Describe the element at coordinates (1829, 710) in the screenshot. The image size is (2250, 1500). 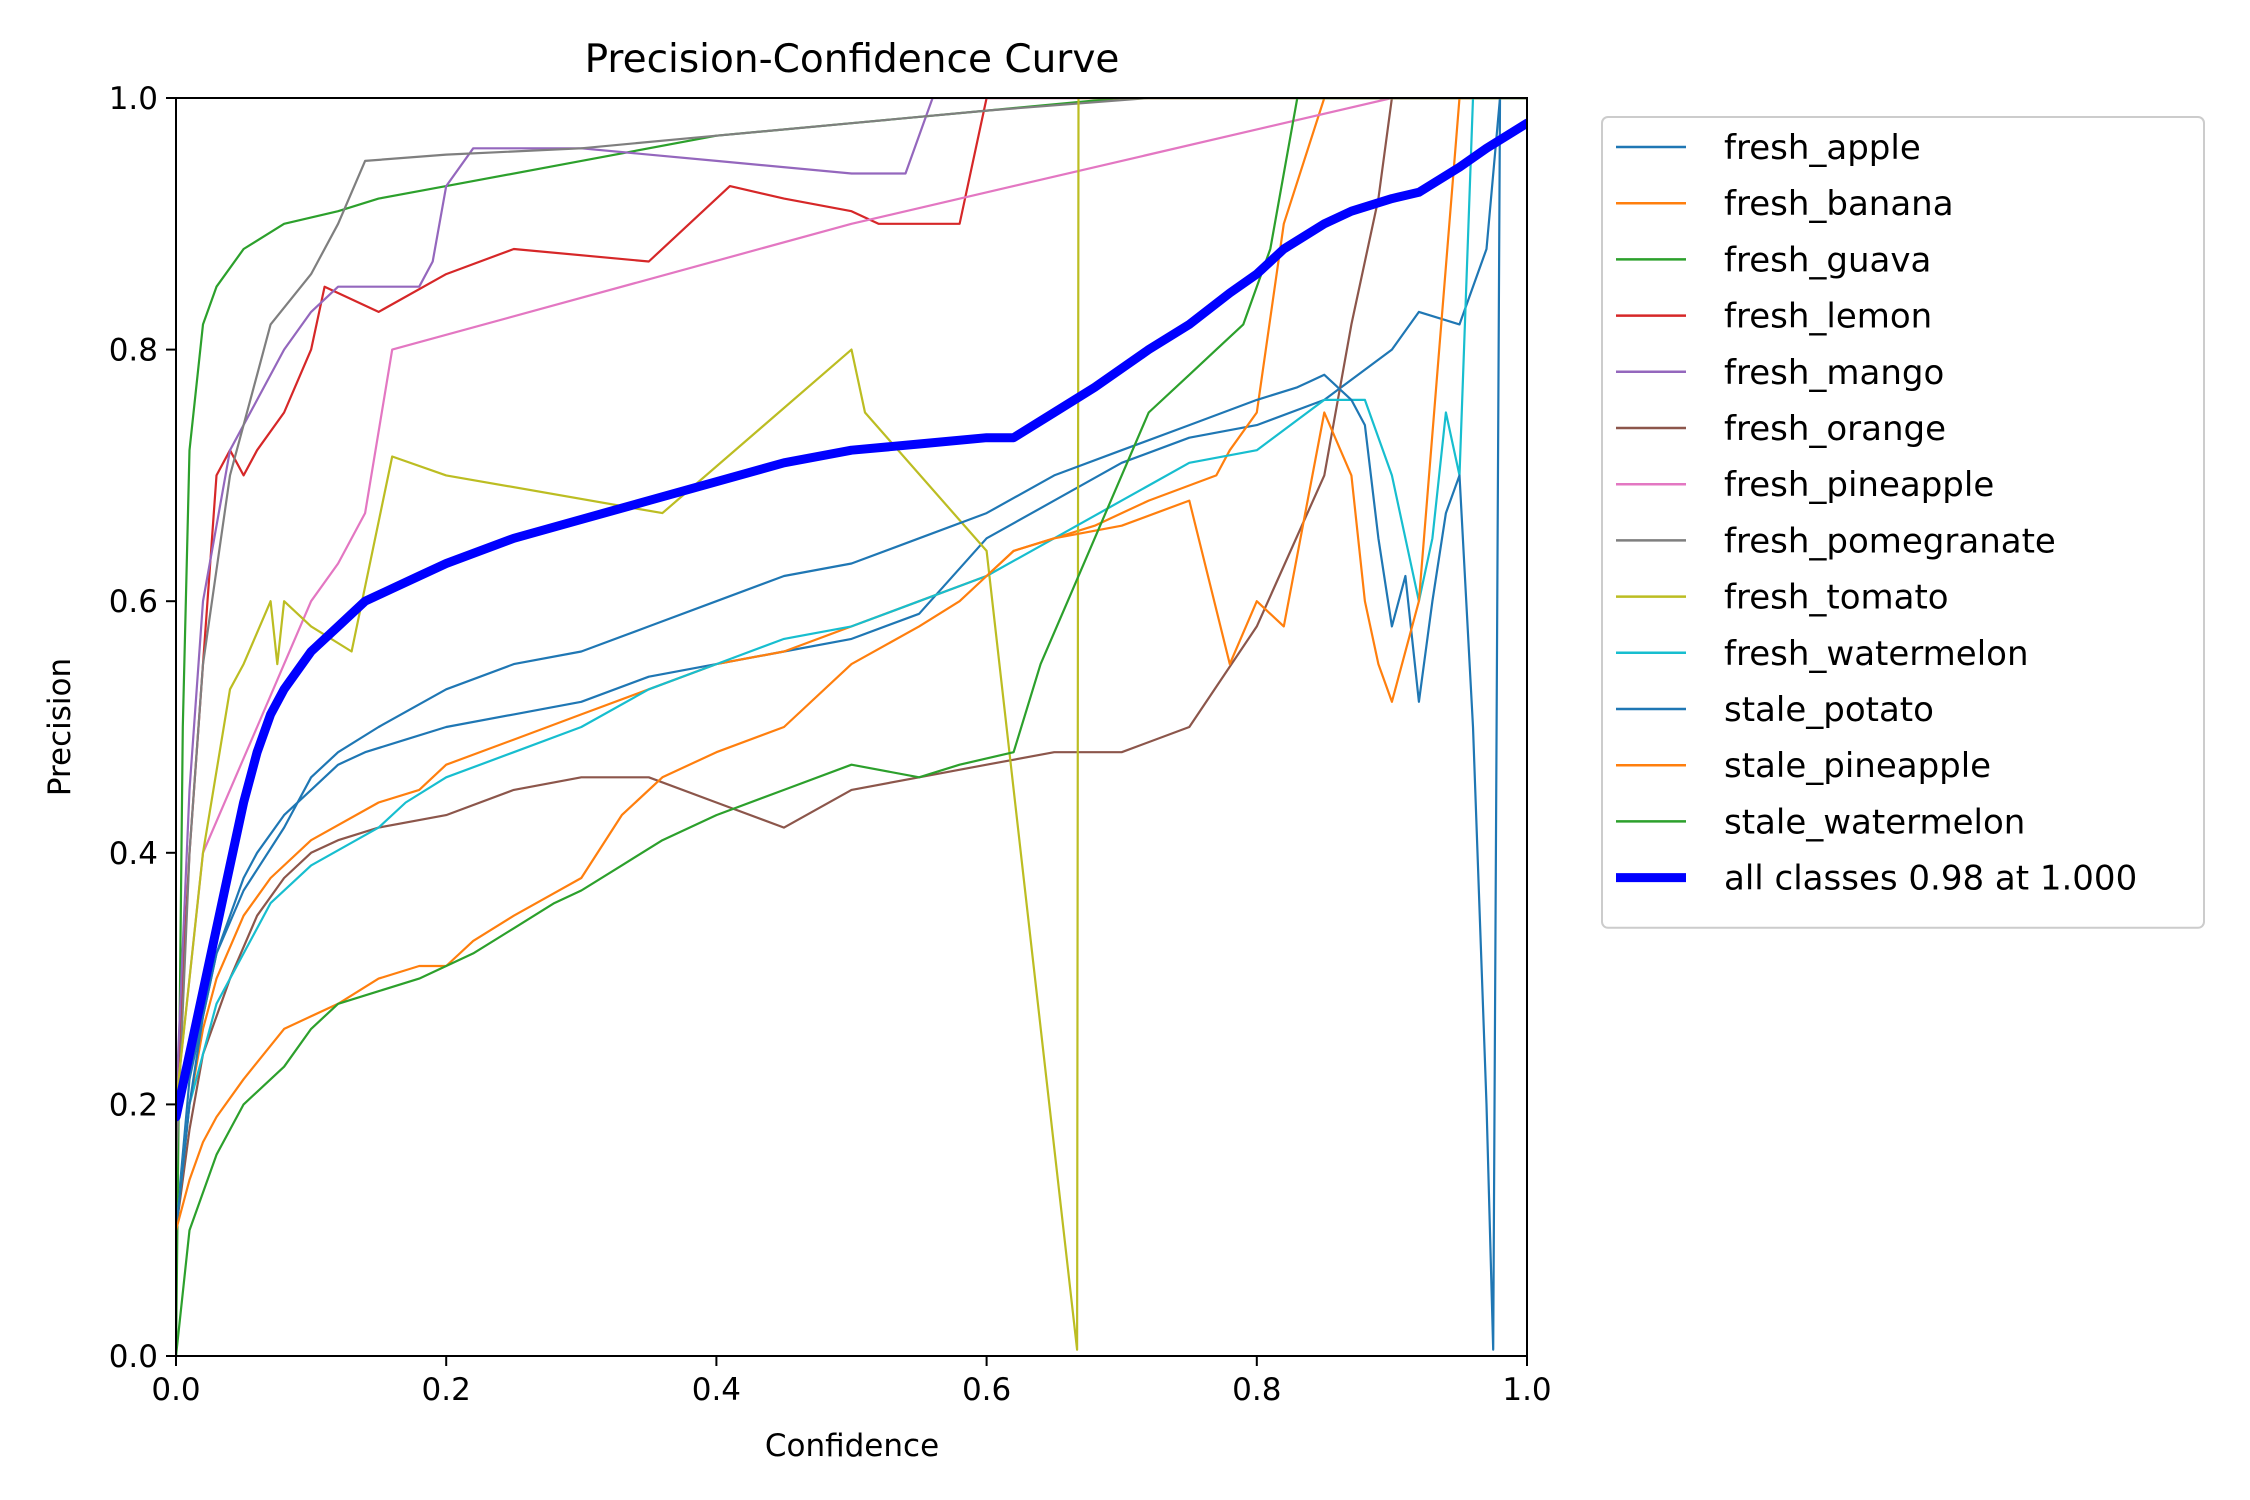
I see `legend-label: stale_potato` at that location.